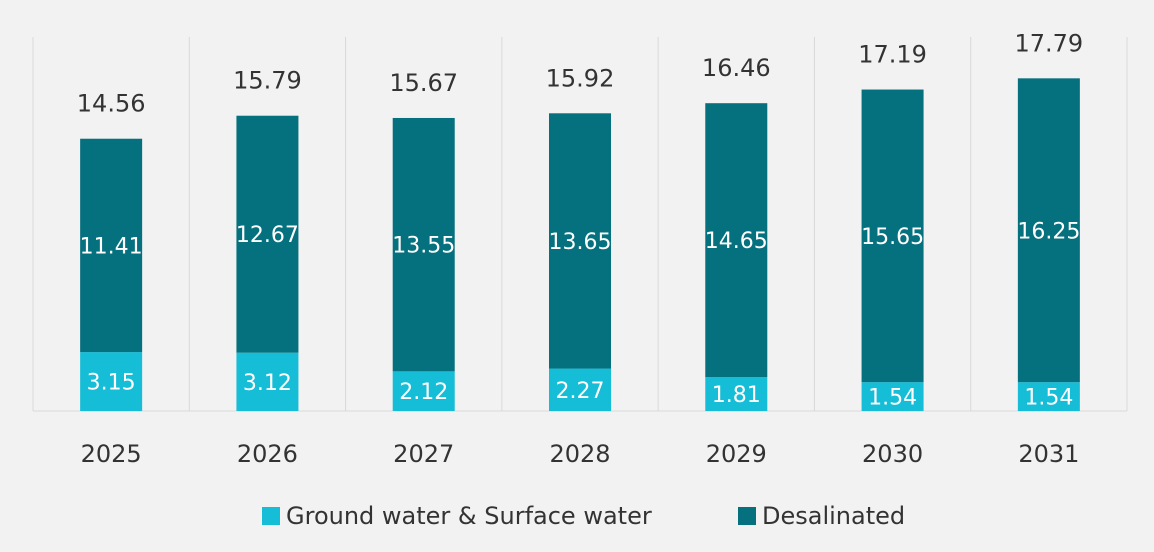 The width and height of the screenshot is (1154, 552). I want to click on total-label: 15.92, so click(580, 78).